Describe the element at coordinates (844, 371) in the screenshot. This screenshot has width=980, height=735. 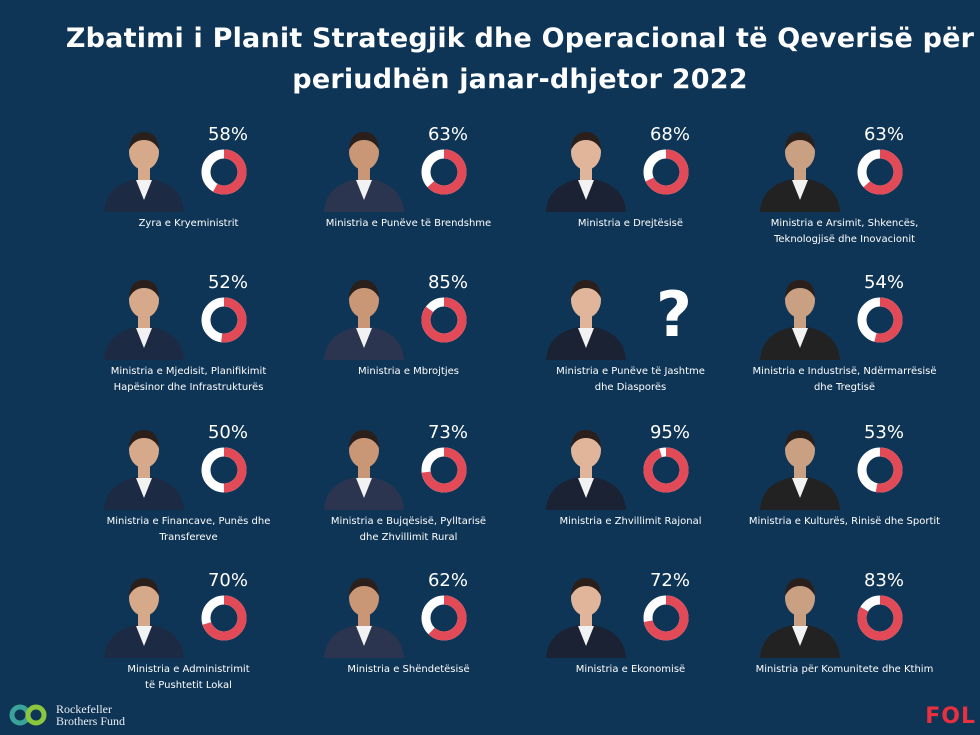
I see `ministry-name-line: Ministria e Industrisë, Ndërmarrësisë` at that location.